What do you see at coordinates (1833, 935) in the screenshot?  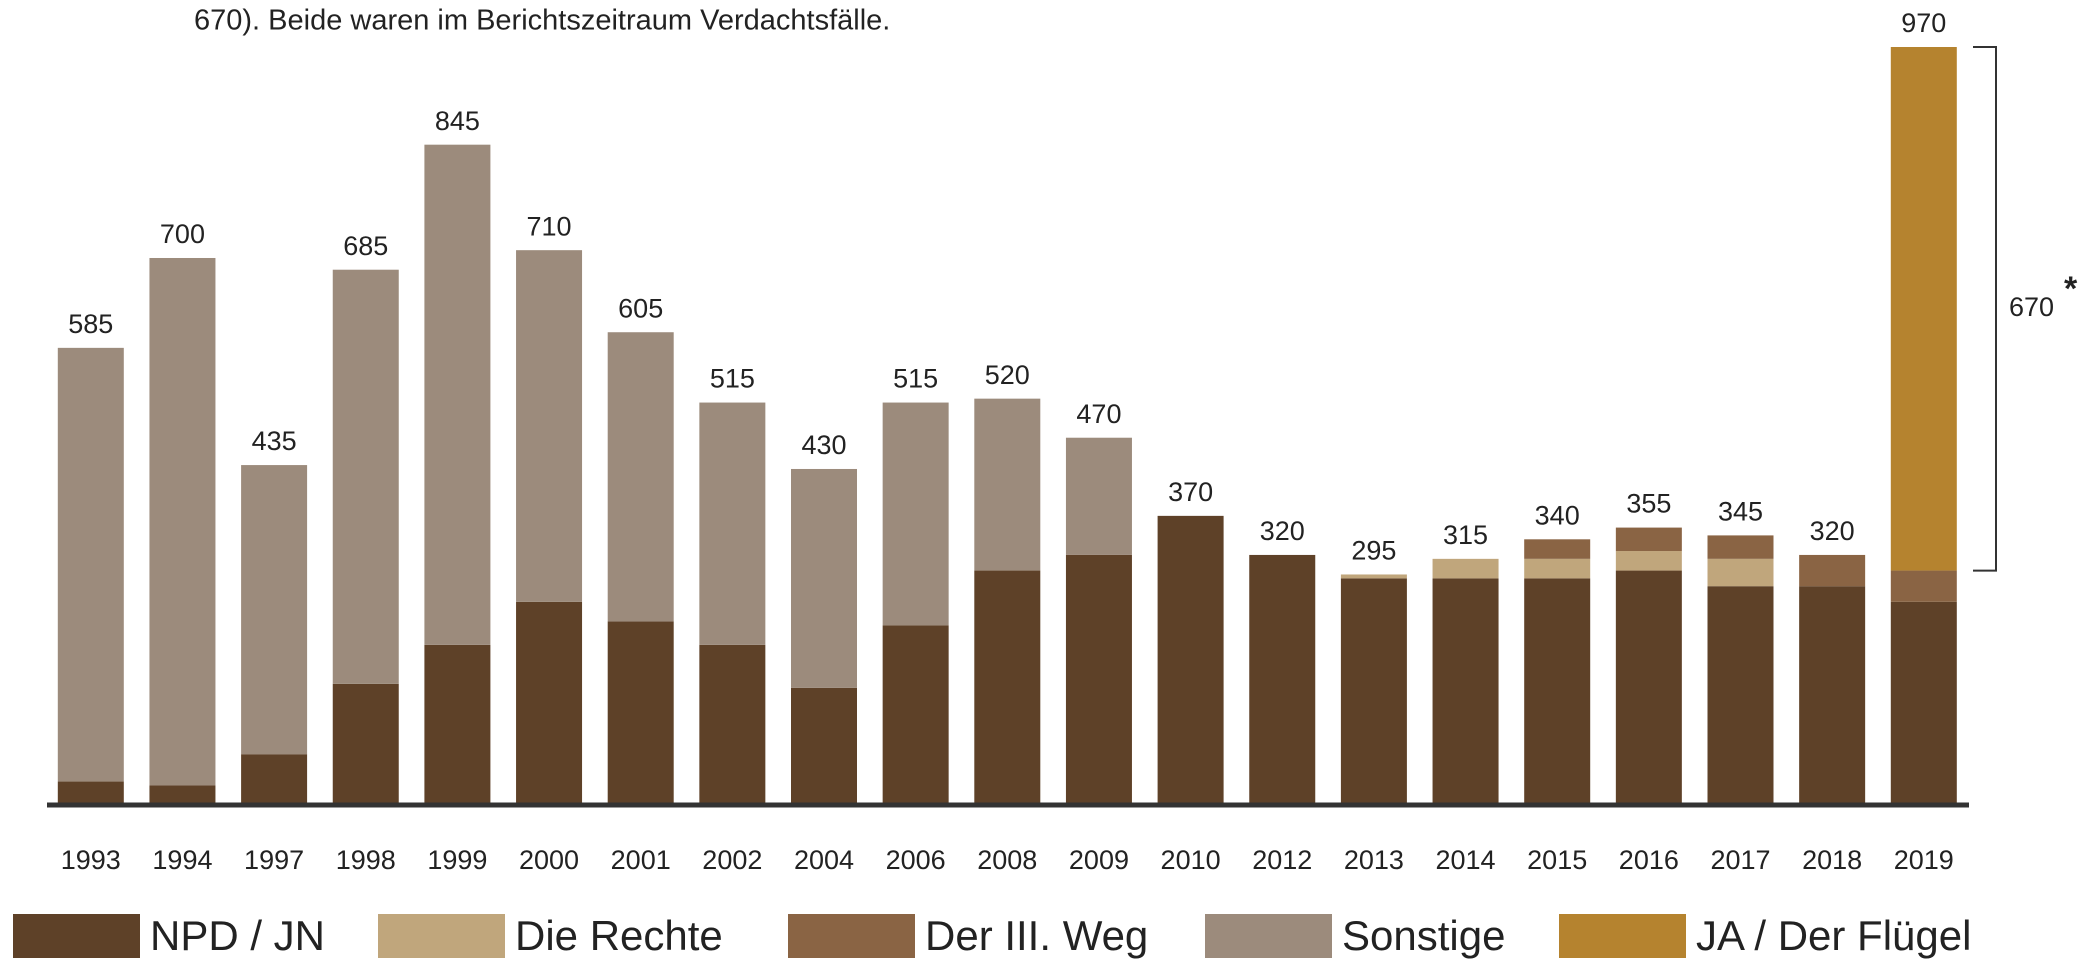 I see `legend-label: JA / Der Flügel` at bounding box center [1833, 935].